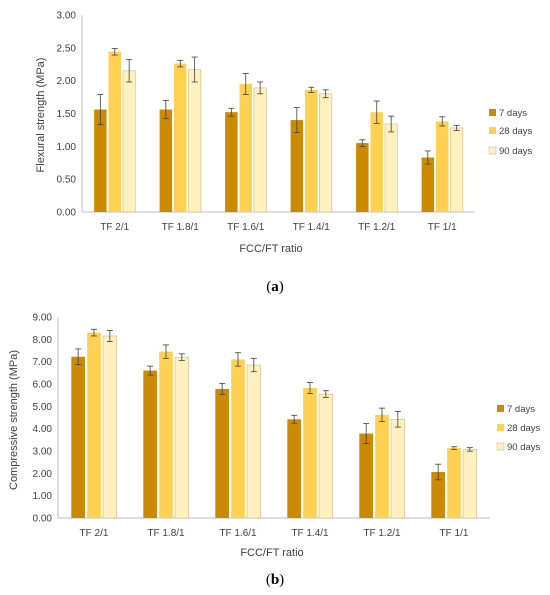 Image resolution: width=550 pixels, height=595 pixels. Describe the element at coordinates (67, 114) in the screenshot. I see `y-tick-label-flexural: 1.50` at that location.